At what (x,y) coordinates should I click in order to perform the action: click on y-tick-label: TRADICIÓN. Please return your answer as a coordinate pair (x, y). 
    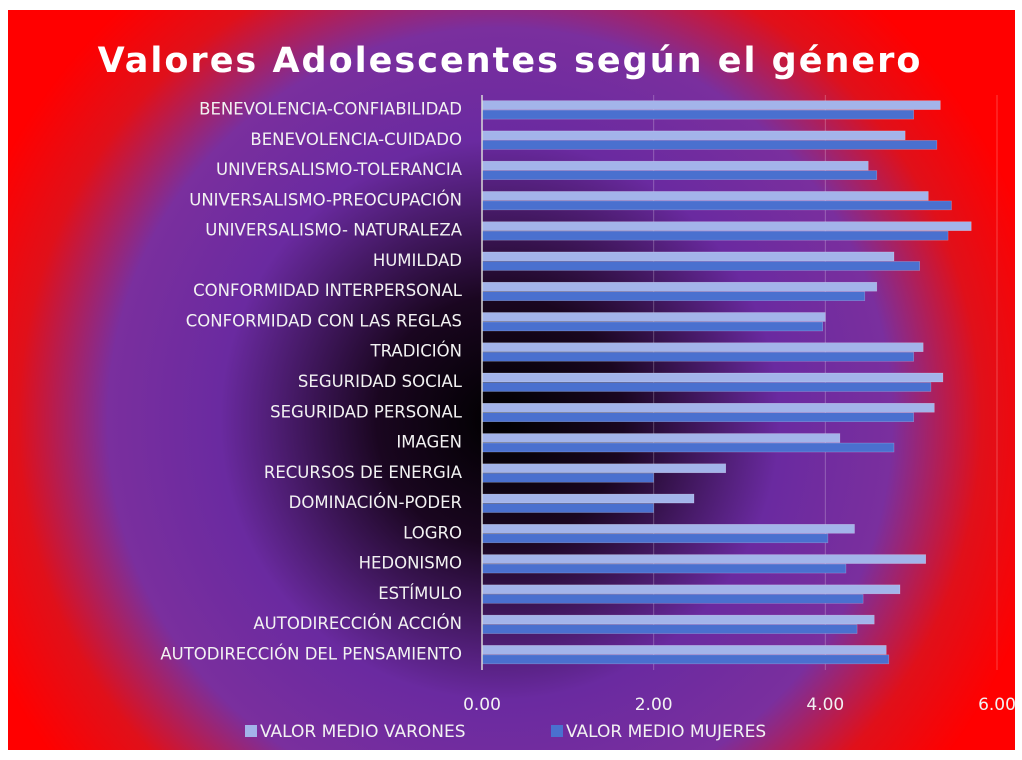
    Looking at the image, I should click on (416, 351).